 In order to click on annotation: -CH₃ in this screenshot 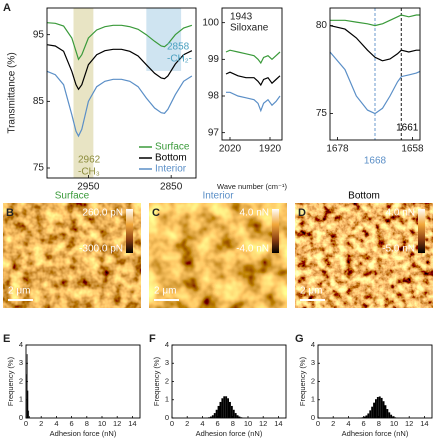, I will do `click(89, 172)`.